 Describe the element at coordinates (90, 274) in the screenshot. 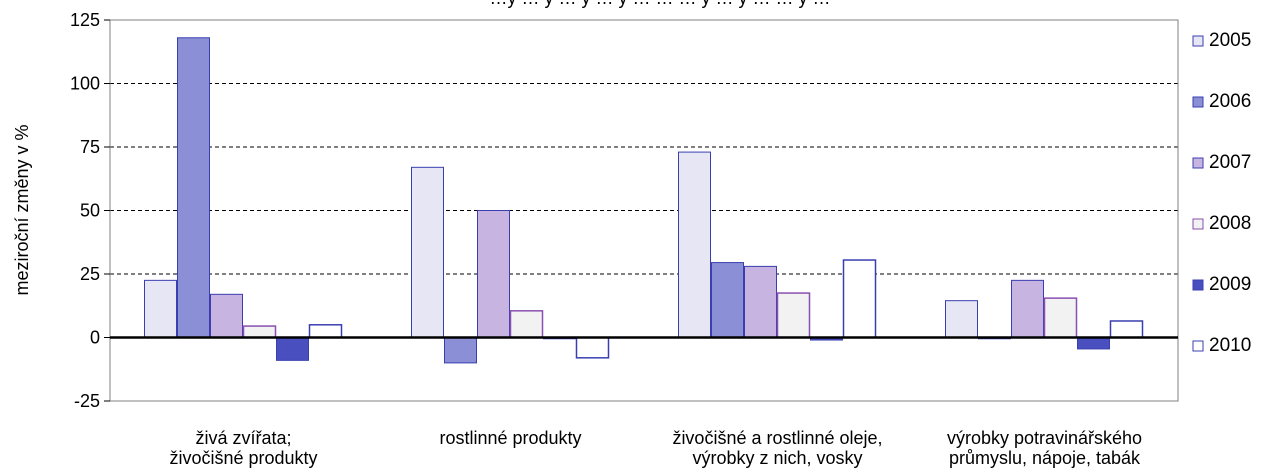

I see `y-tick-label: 25` at that location.